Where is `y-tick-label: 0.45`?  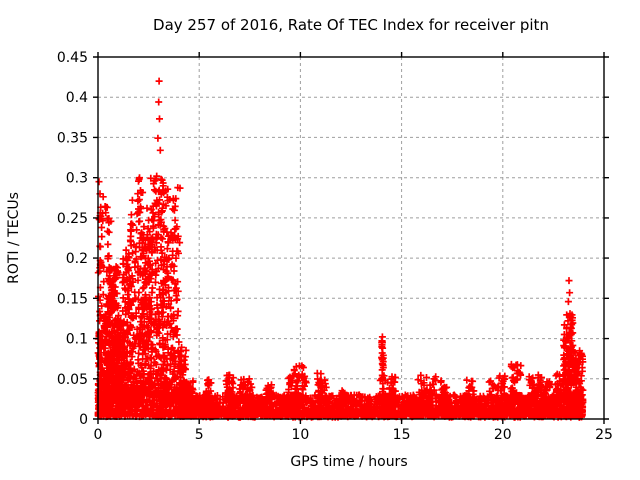 y-tick-label: 0.45 is located at coordinates (72, 58).